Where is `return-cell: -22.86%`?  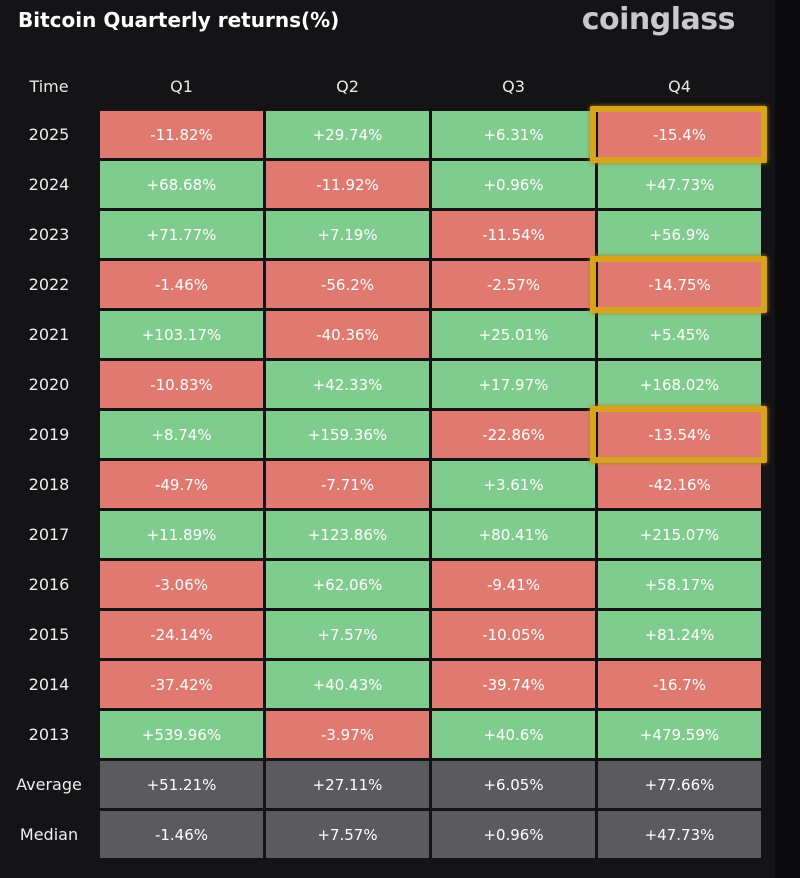 return-cell: -22.86% is located at coordinates (513, 434).